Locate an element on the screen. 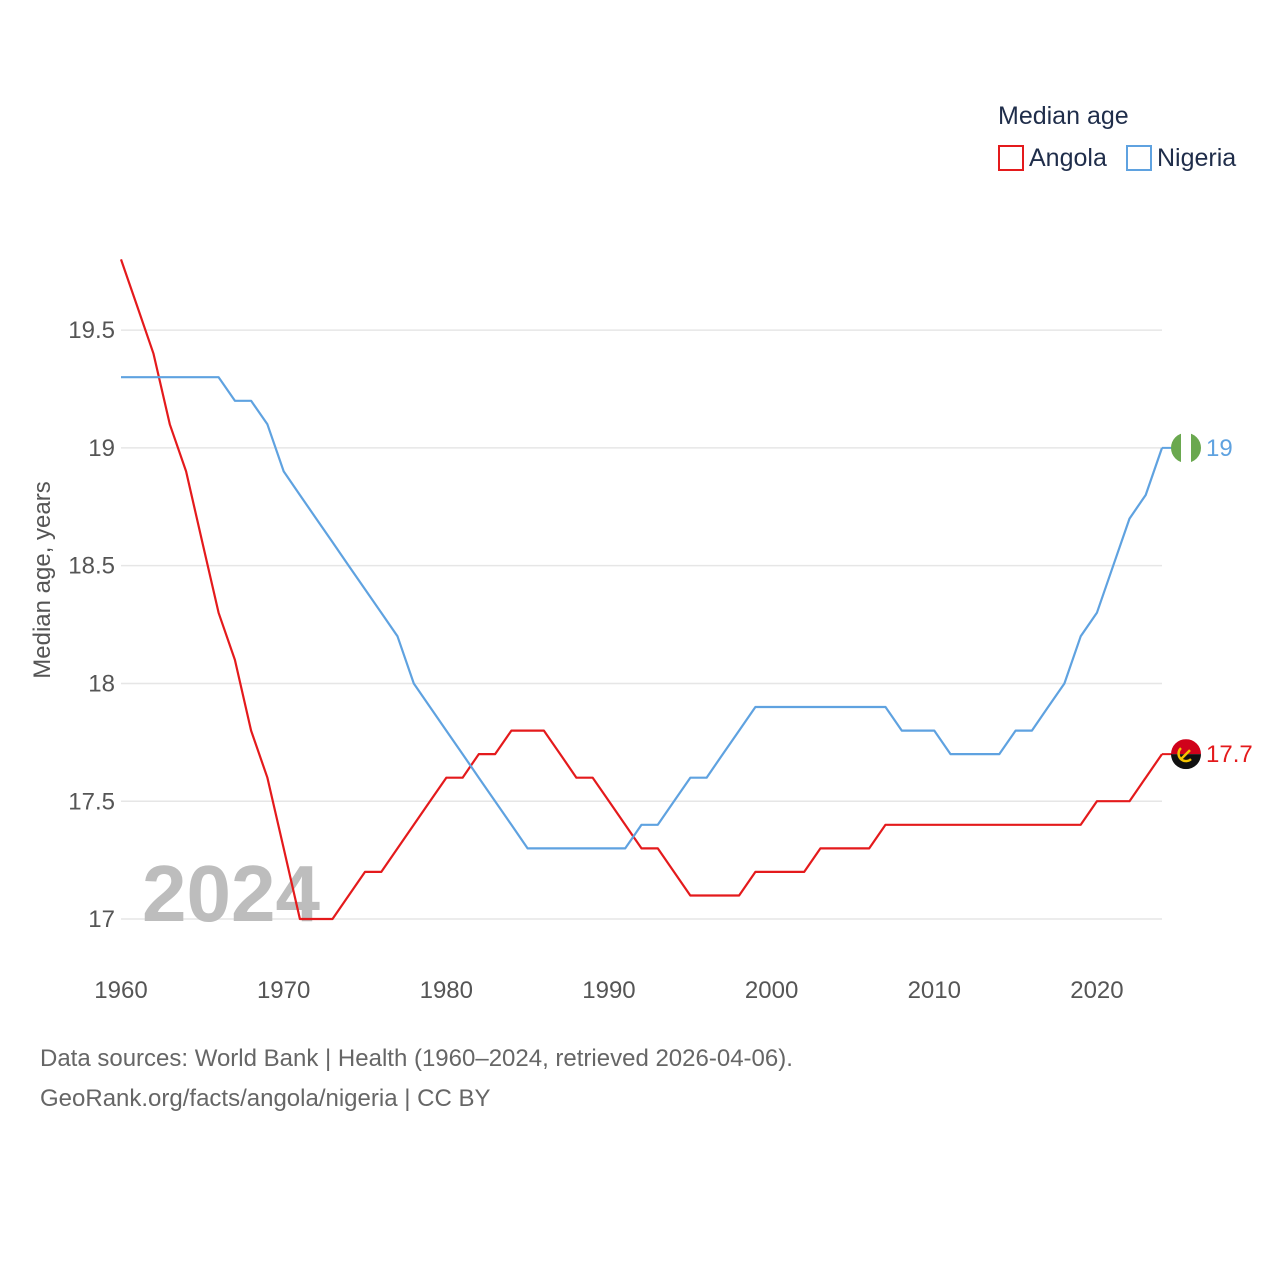  nigeria-flag-icon is located at coordinates (1186, 447).